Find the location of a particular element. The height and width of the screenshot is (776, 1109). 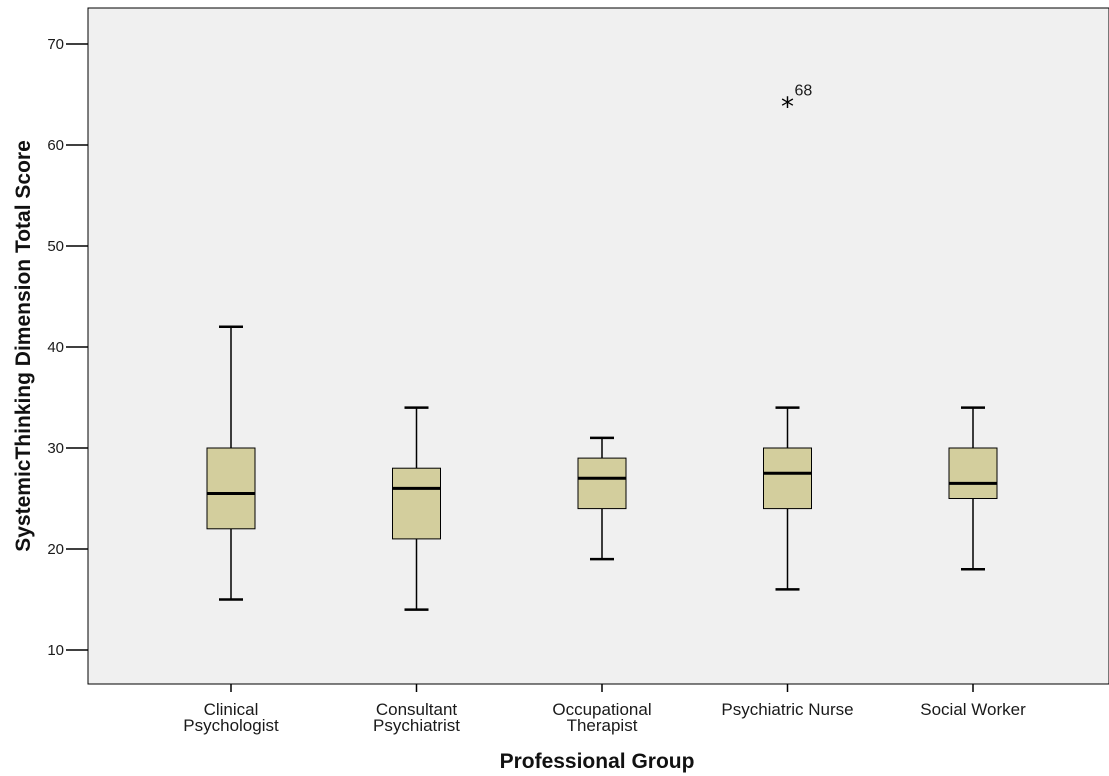

x-tick-label: Psychiatrist is located at coordinates (416, 725).